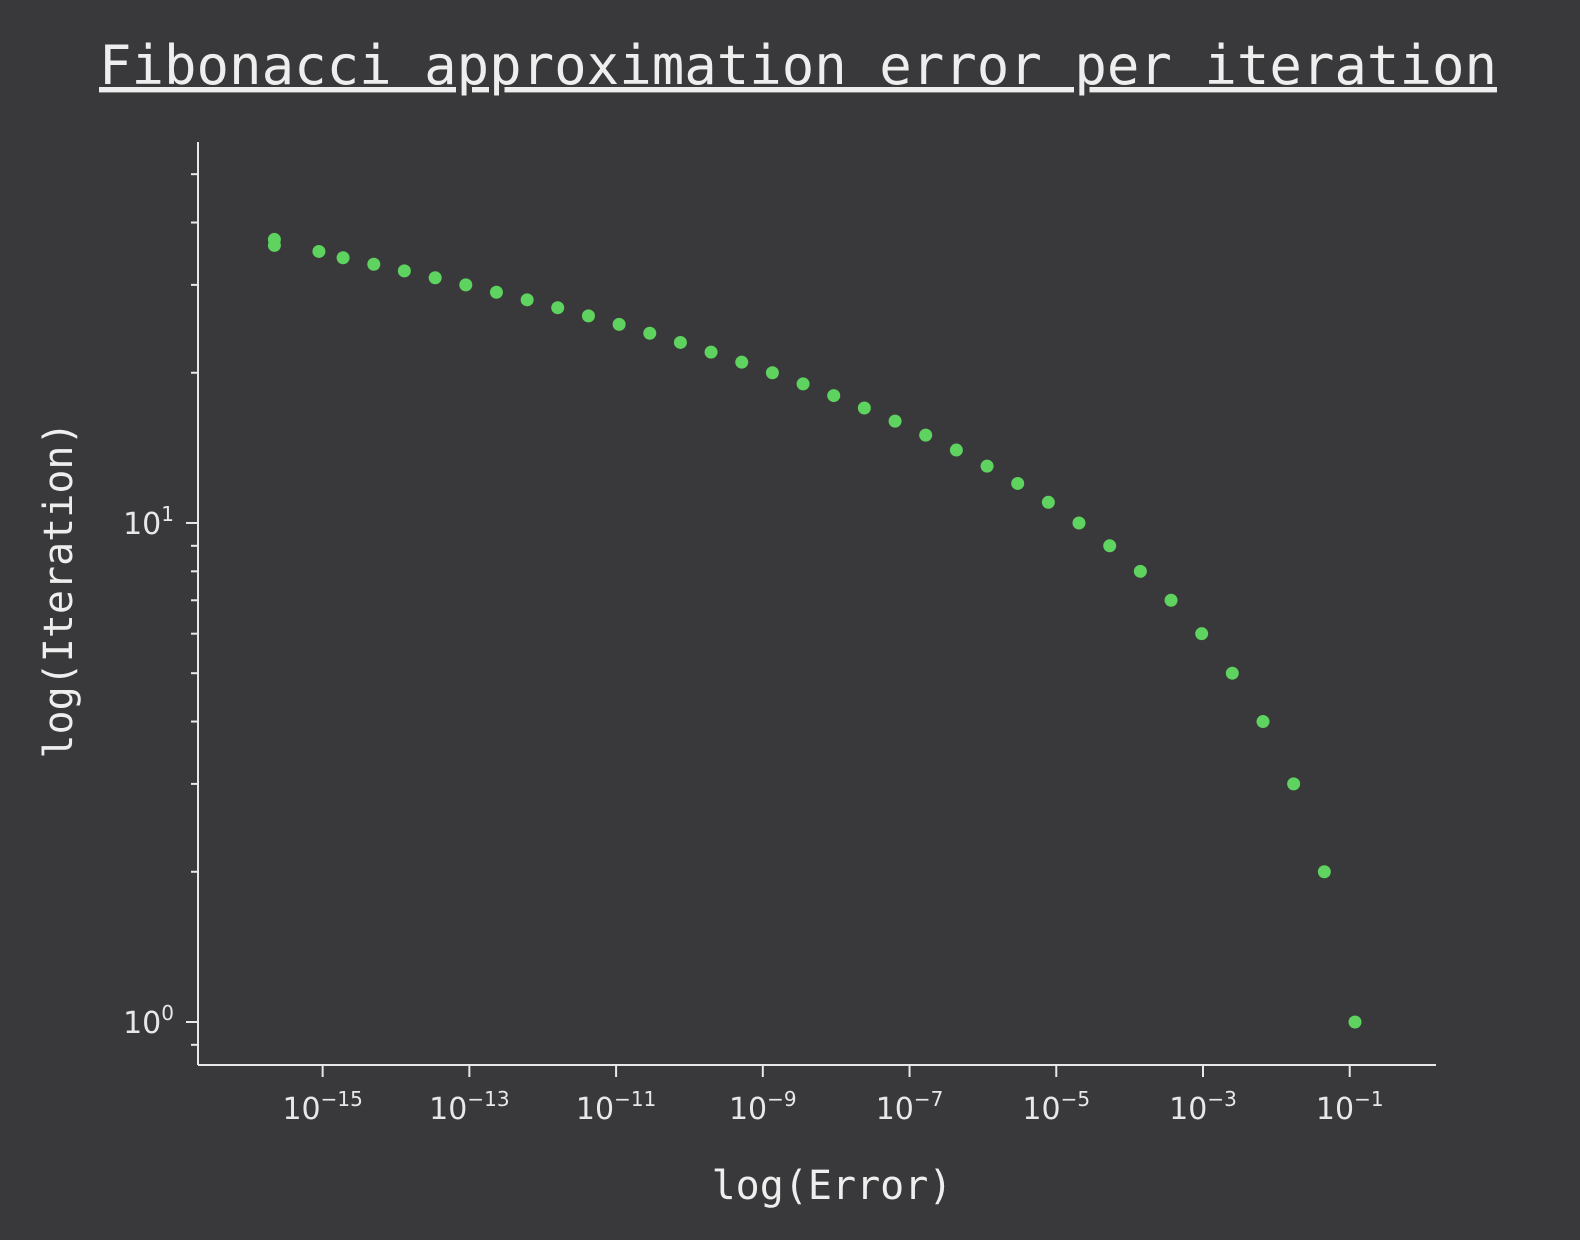 This screenshot has height=1240, width=1580. Describe the element at coordinates (635, 1099) in the screenshot. I see `x-tick-exponent: −11` at that location.